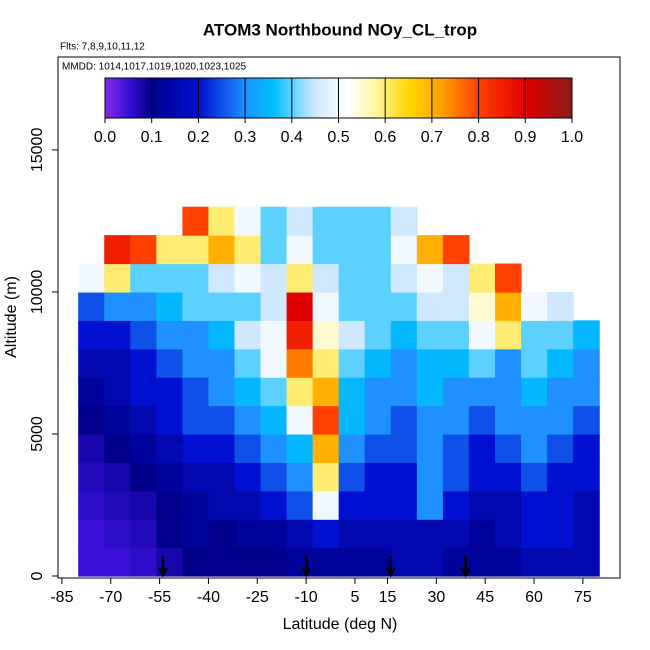 The height and width of the screenshot is (650, 650). I want to click on colorbar-tick-label: 0.5, so click(338, 137).